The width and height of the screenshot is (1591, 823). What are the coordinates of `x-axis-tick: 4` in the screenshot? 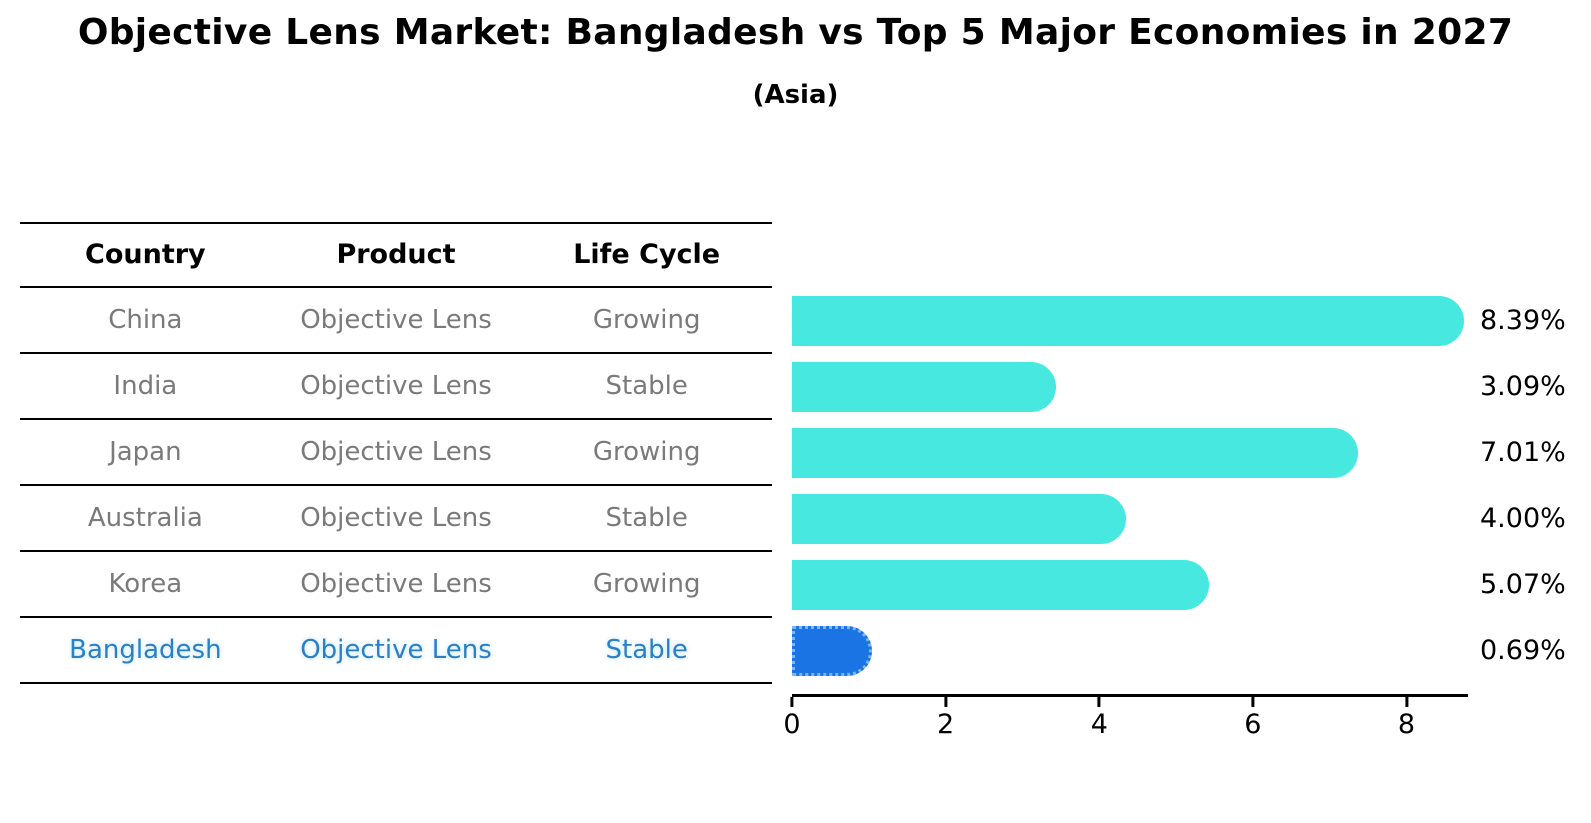 It's located at (1099, 718).